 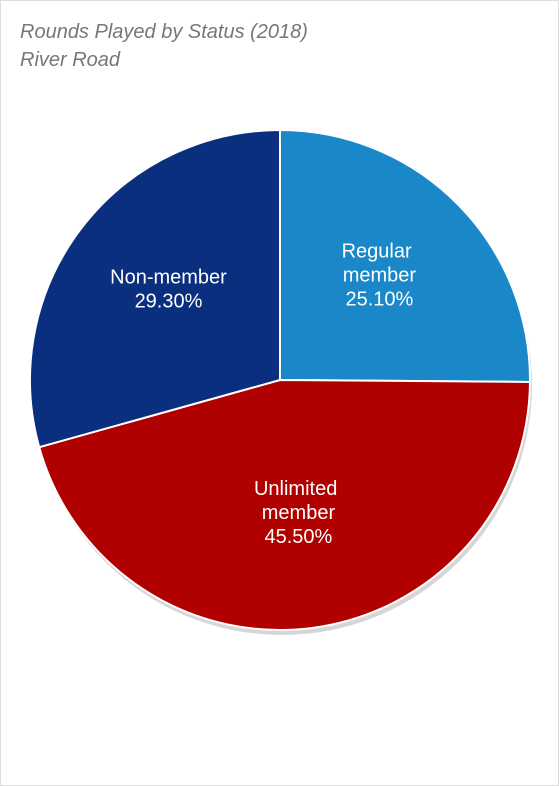 I want to click on category-line: Regular, so click(x=380, y=251).